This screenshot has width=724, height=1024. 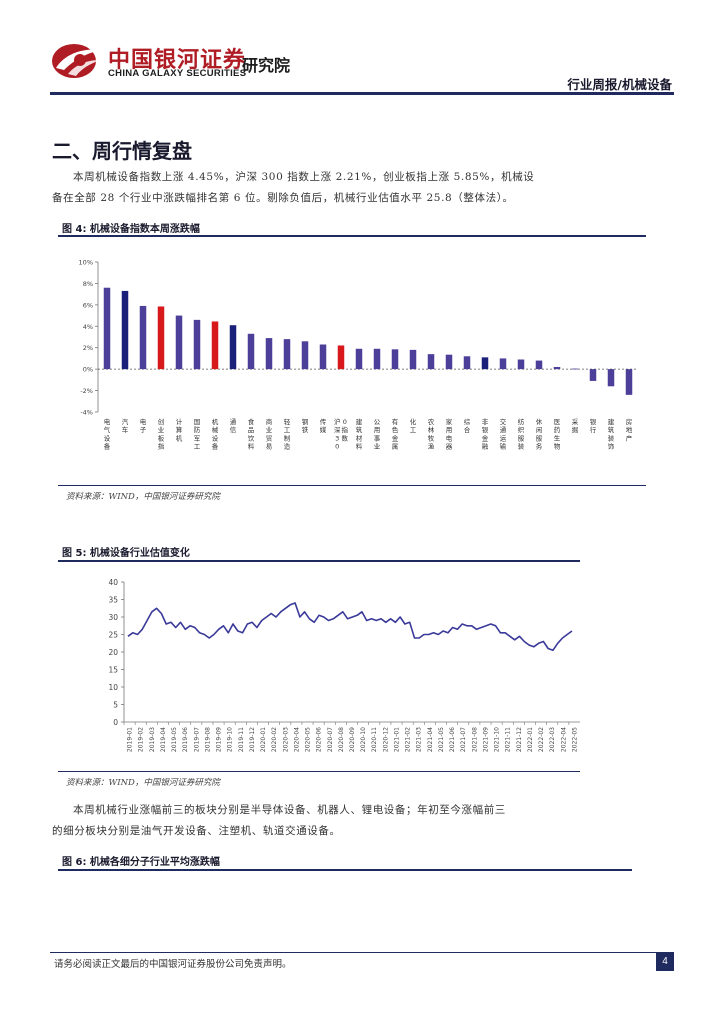 I want to click on section-title: 二、周行情复盘, so click(x=122, y=151).